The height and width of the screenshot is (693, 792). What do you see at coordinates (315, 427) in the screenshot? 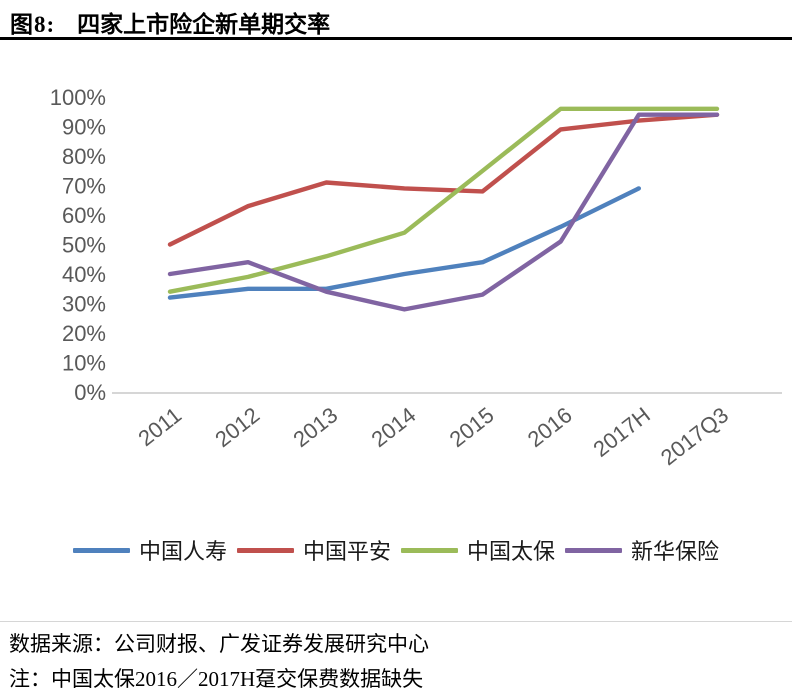
I see `x-axis-tick-label: 2013` at bounding box center [315, 427].